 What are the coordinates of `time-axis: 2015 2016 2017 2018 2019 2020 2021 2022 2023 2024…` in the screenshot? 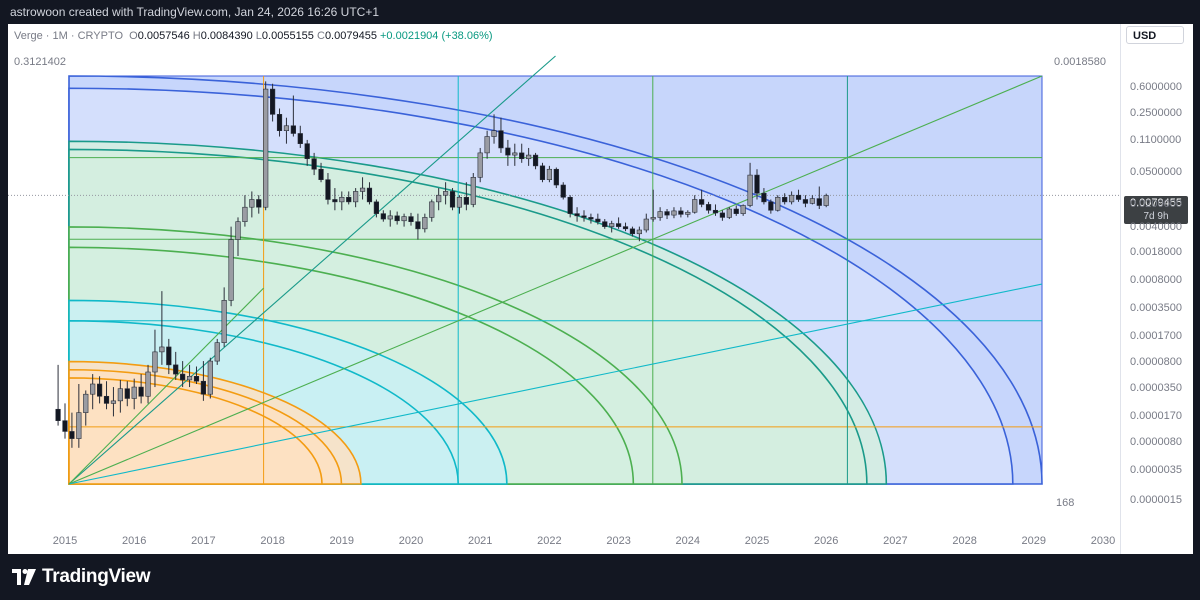 It's located at (564, 542).